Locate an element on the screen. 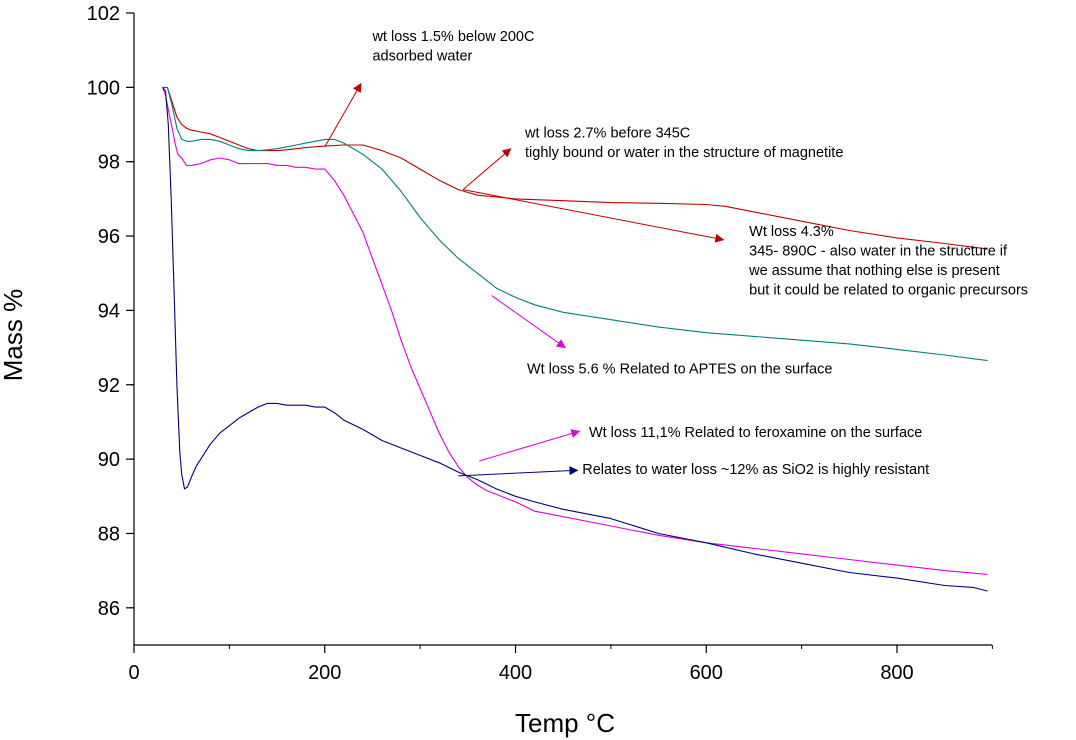 The image size is (1076, 740). annotation-line: wt loss 2.7% before 345C is located at coordinates (607, 134).